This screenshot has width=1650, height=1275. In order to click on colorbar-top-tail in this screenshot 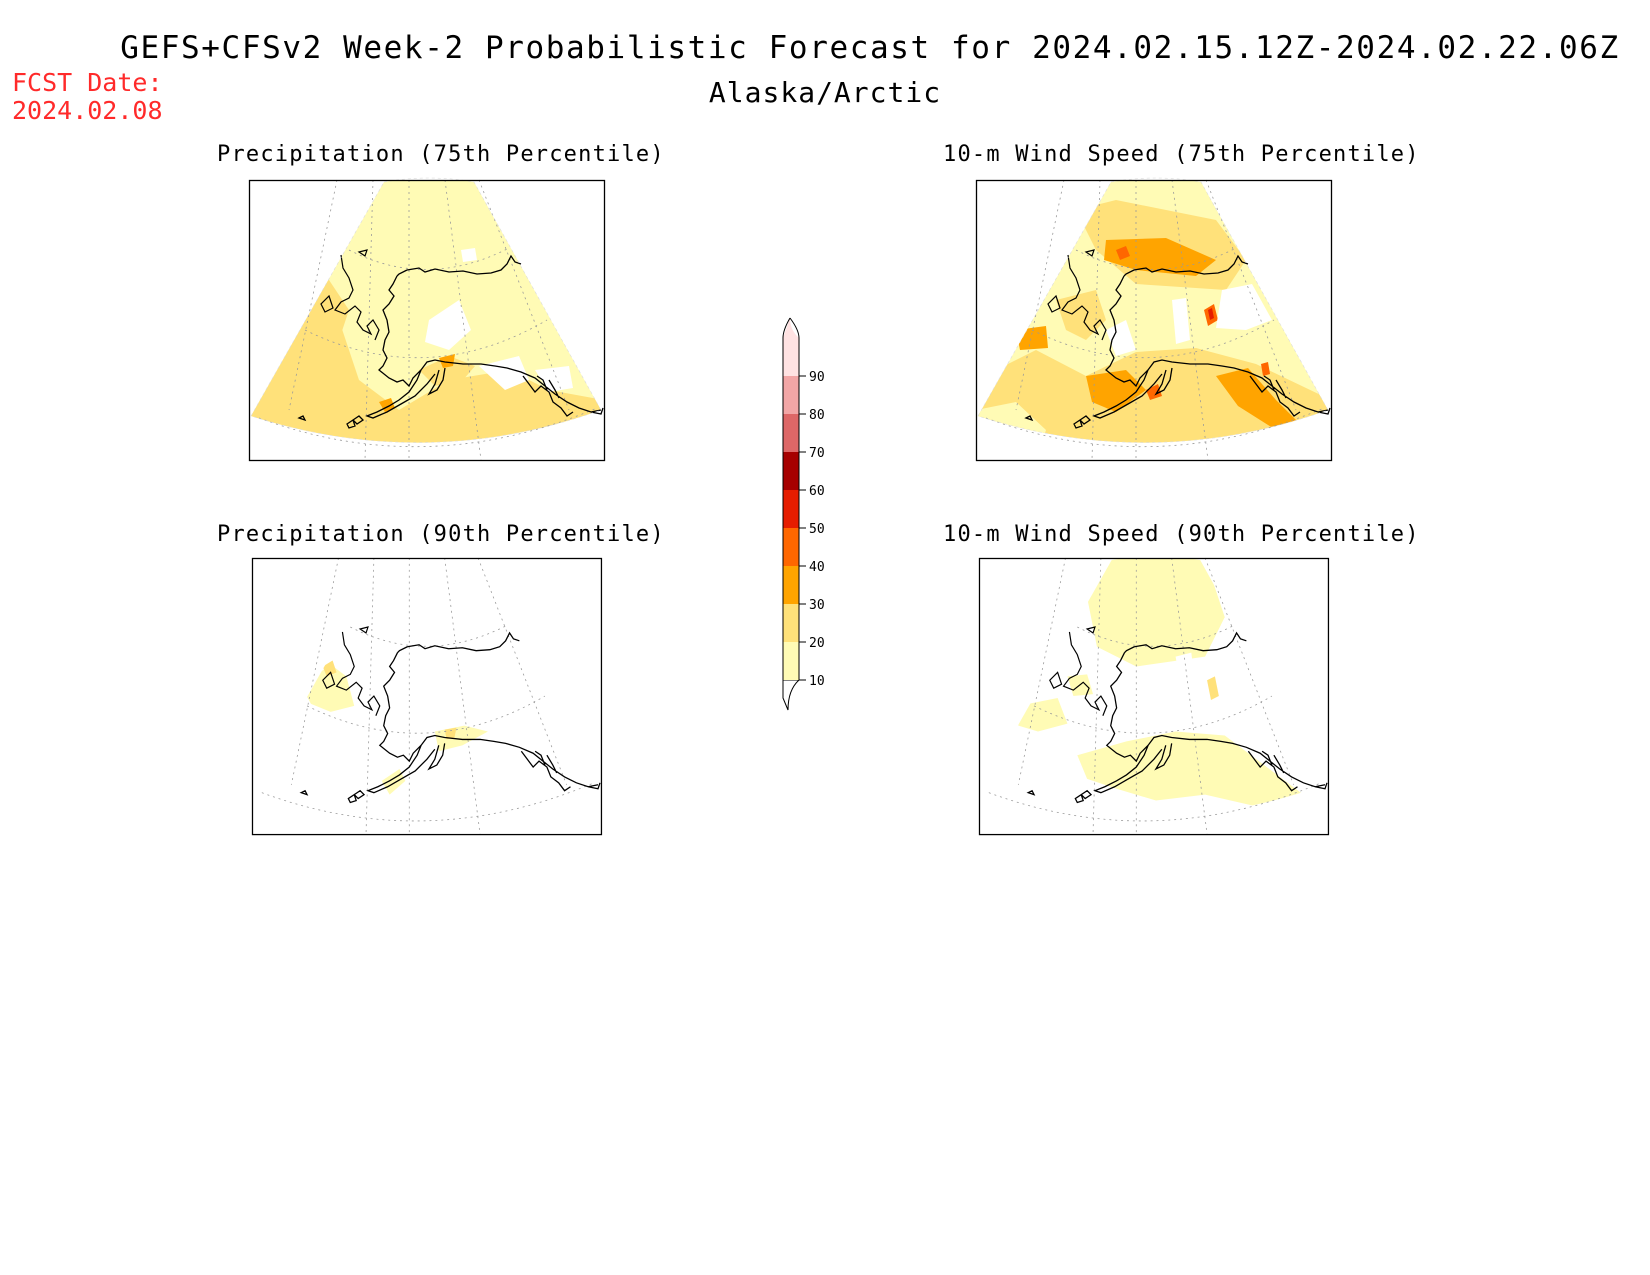, I will do `click(791, 328)`.